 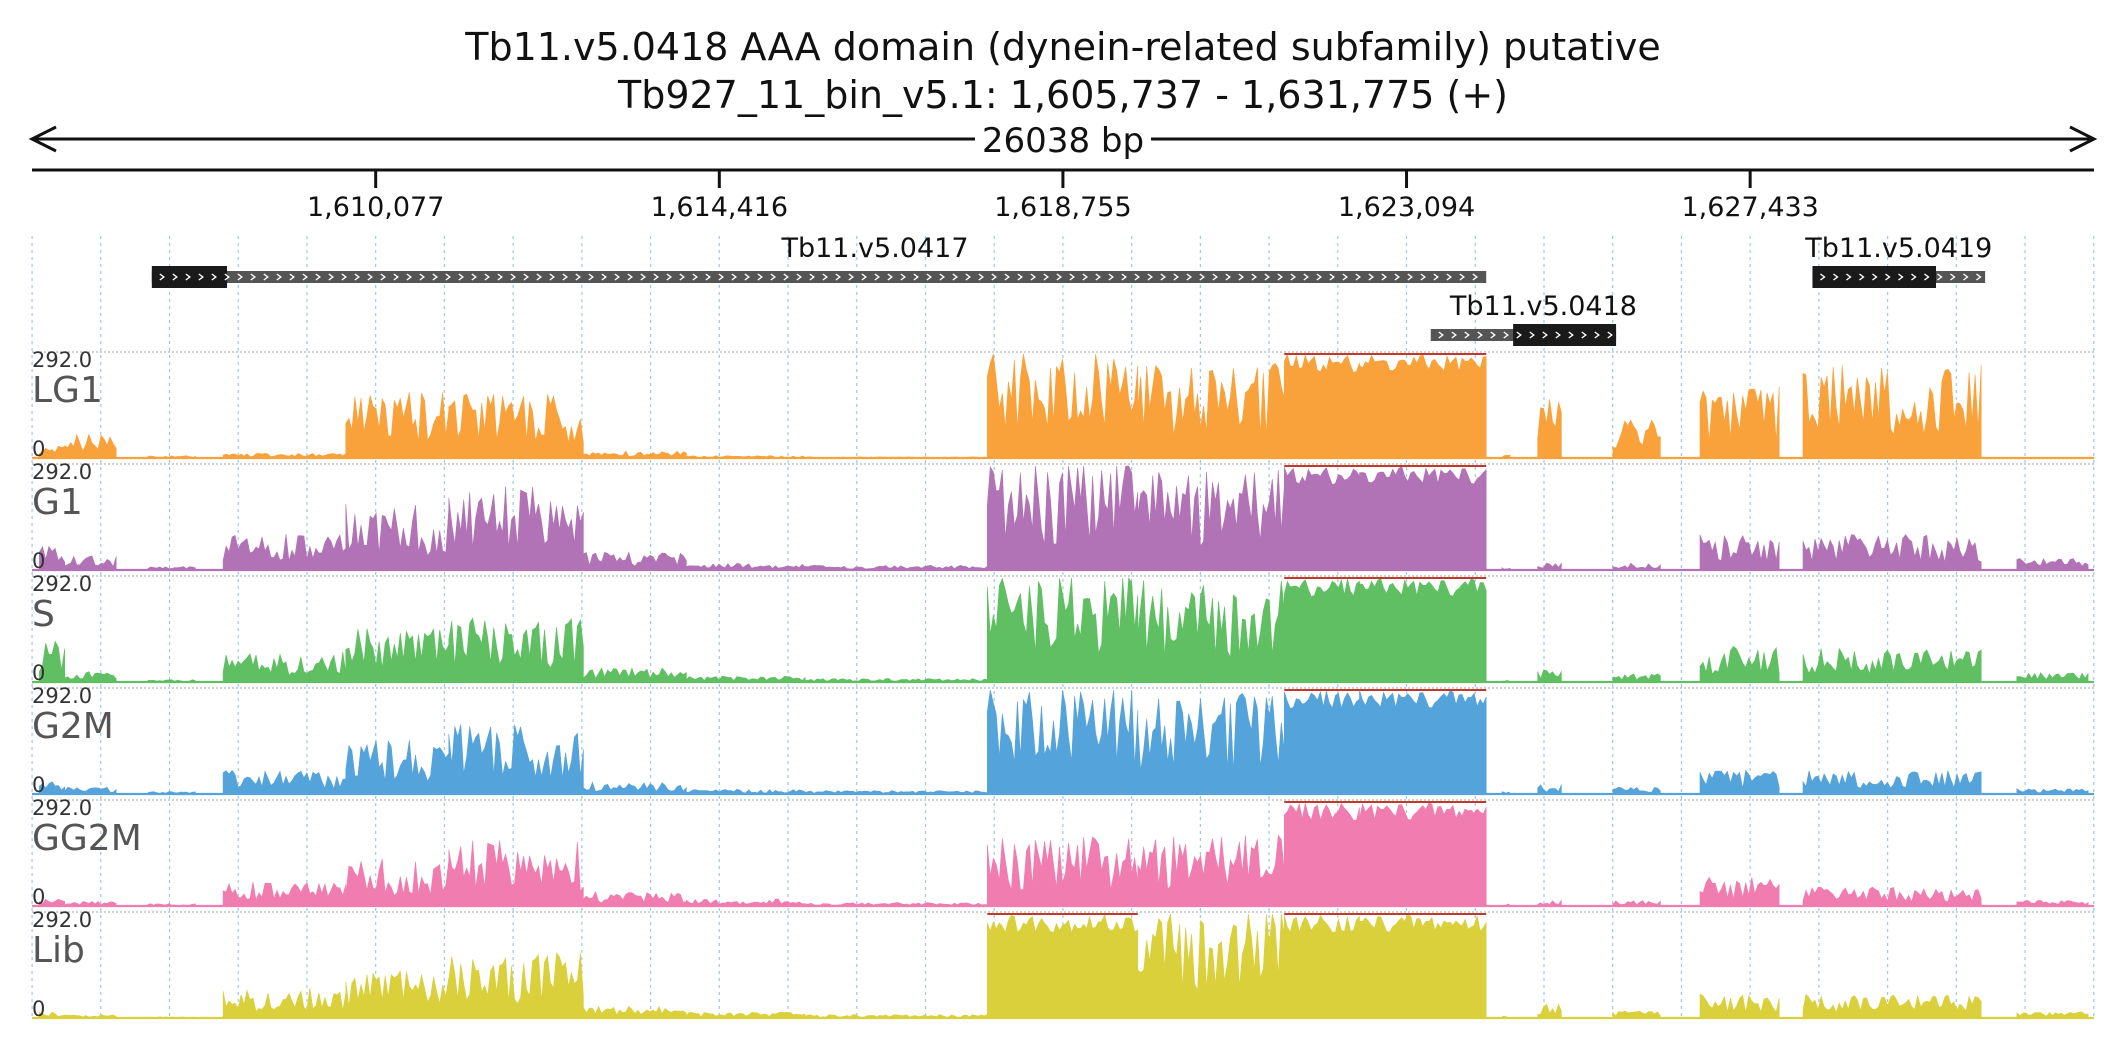 I want to click on track-name: G2M, so click(x=73, y=726).